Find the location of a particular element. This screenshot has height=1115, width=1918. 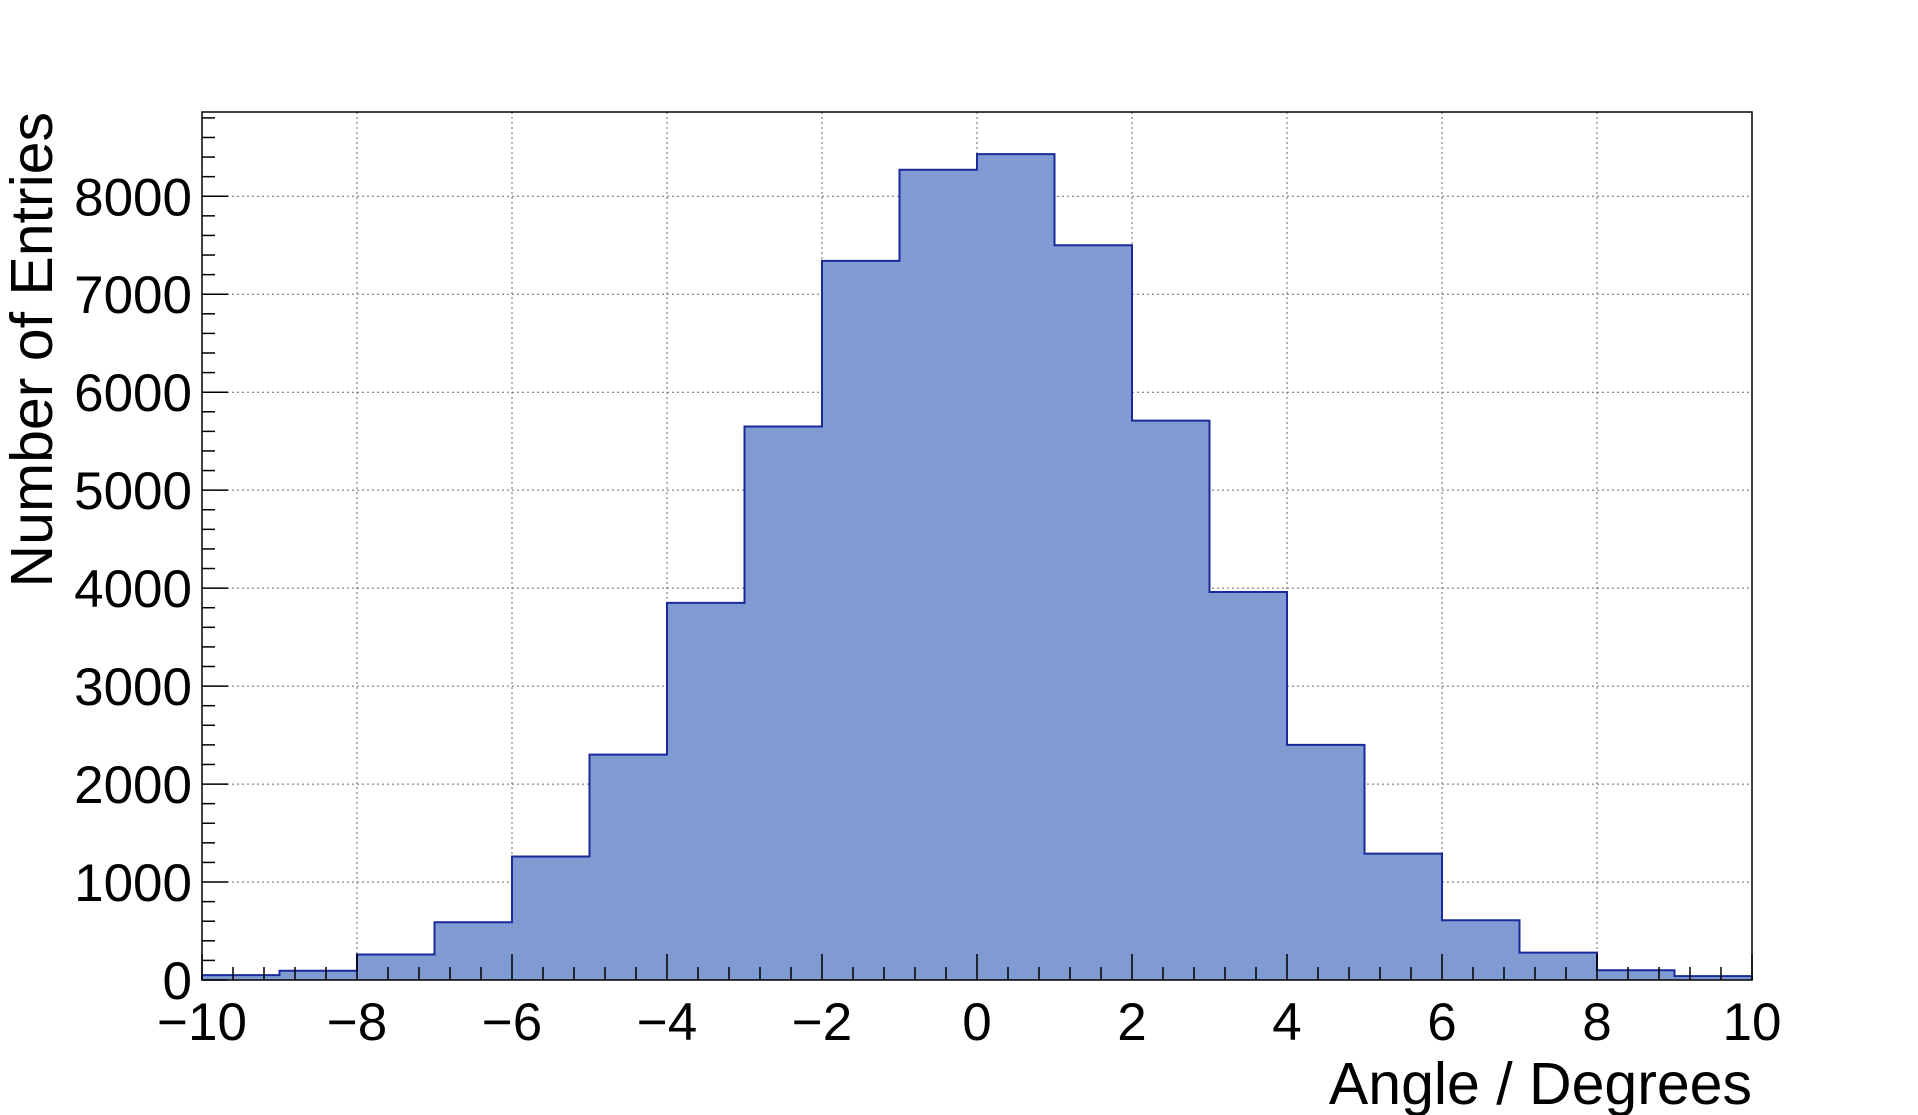

x-tick-label: 10 is located at coordinates (1752, 1022).